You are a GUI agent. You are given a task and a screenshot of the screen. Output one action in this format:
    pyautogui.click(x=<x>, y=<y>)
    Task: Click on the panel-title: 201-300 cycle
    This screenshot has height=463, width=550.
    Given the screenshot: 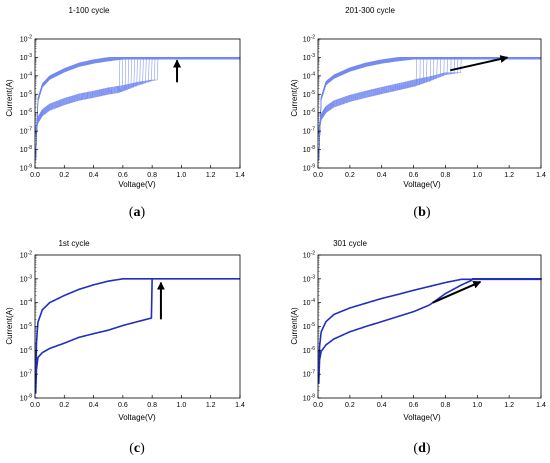 What is the action you would take?
    pyautogui.click(x=370, y=10)
    